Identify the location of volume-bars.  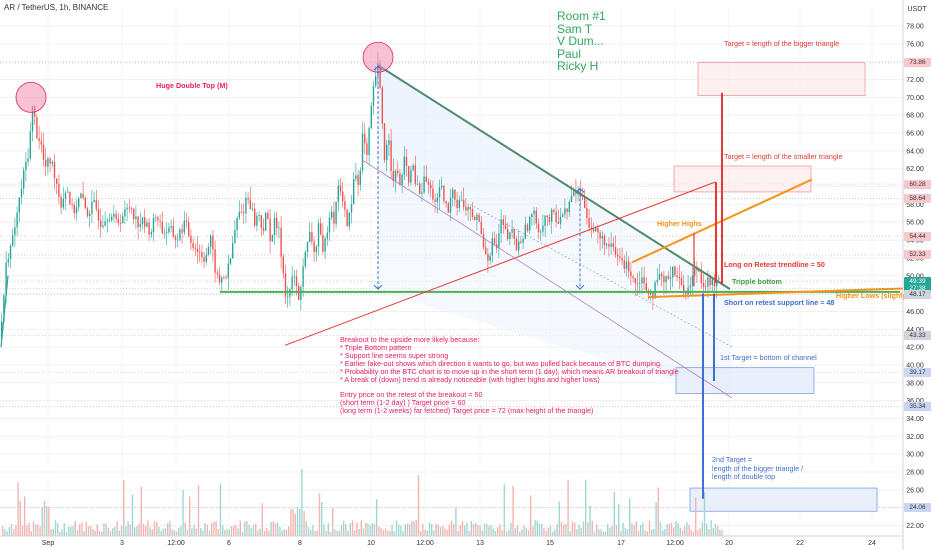
(362, 502).